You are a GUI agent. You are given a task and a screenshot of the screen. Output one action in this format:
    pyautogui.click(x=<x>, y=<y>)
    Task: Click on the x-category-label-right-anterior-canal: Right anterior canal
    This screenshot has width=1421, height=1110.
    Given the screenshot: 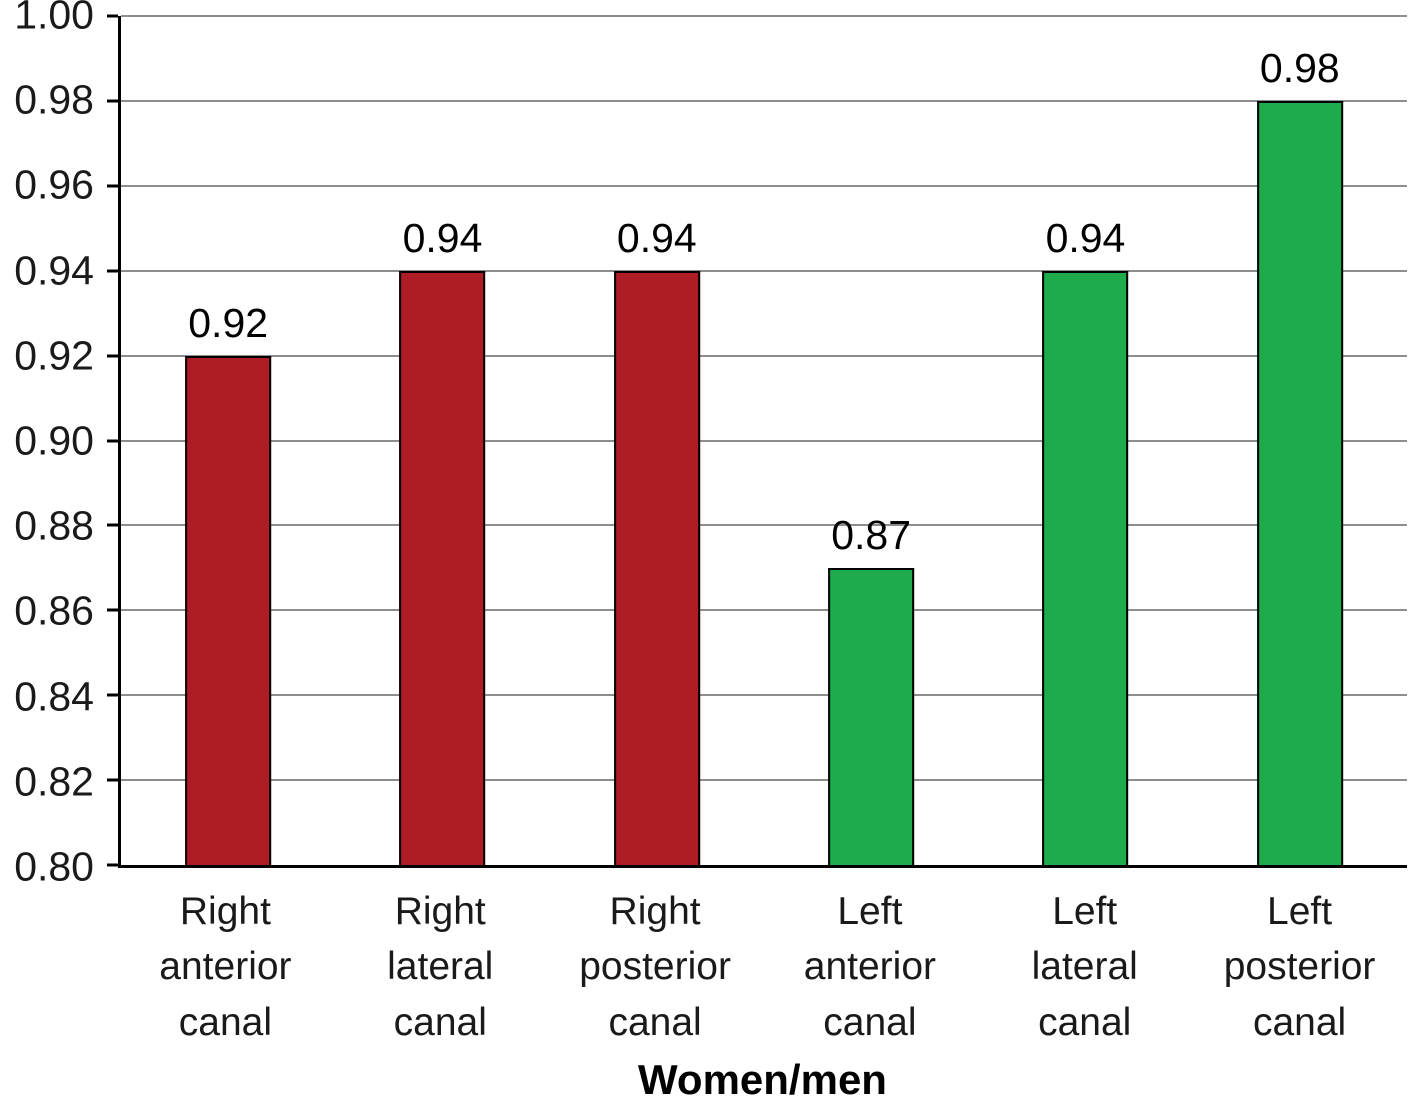 What is the action you would take?
    pyautogui.click(x=225, y=967)
    